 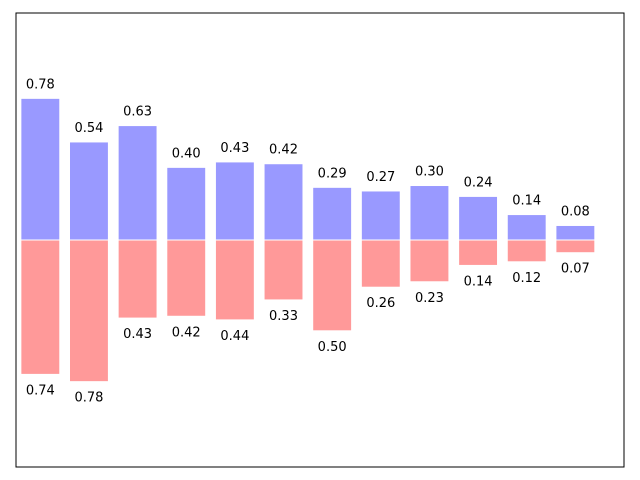 What do you see at coordinates (429, 298) in the screenshot?
I see `negative-bar-label-8: 0.23` at bounding box center [429, 298].